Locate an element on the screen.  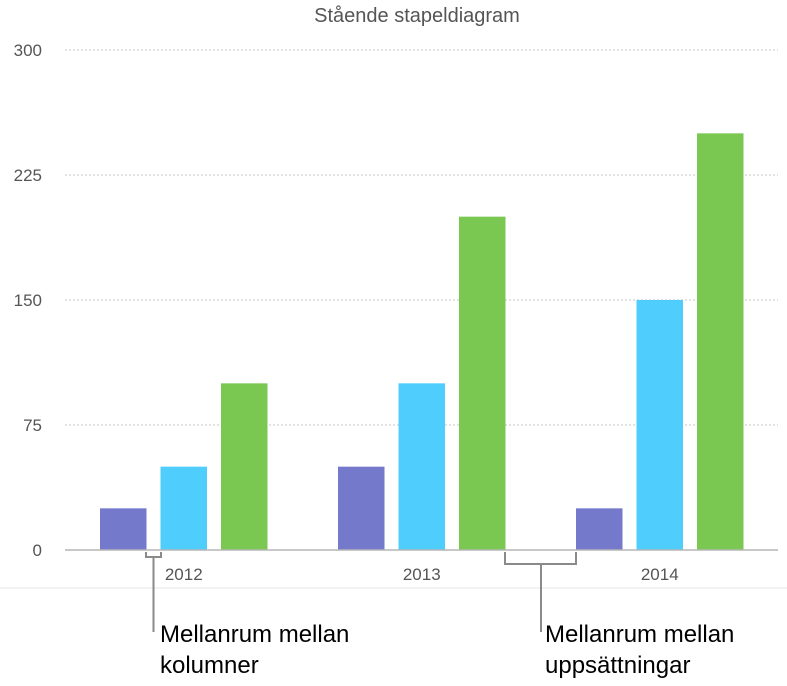
annotation-set-gap-line2: uppsättningar is located at coordinates (617, 665).